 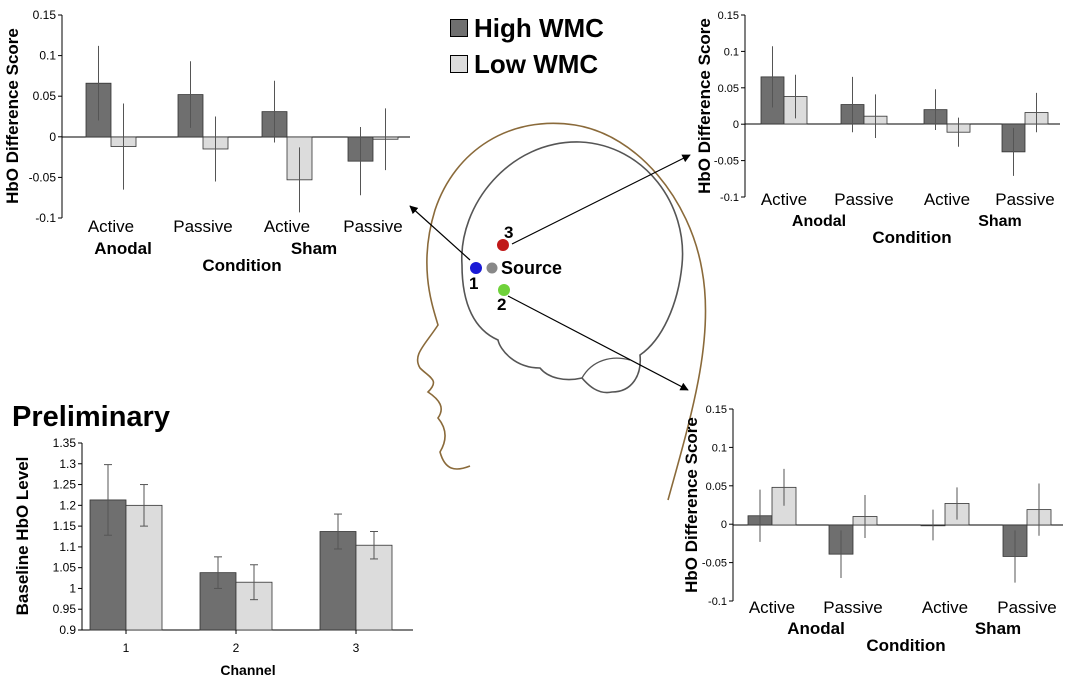 What do you see at coordinates (91, 417) in the screenshot?
I see `preliminary-label: Preliminary` at bounding box center [91, 417].